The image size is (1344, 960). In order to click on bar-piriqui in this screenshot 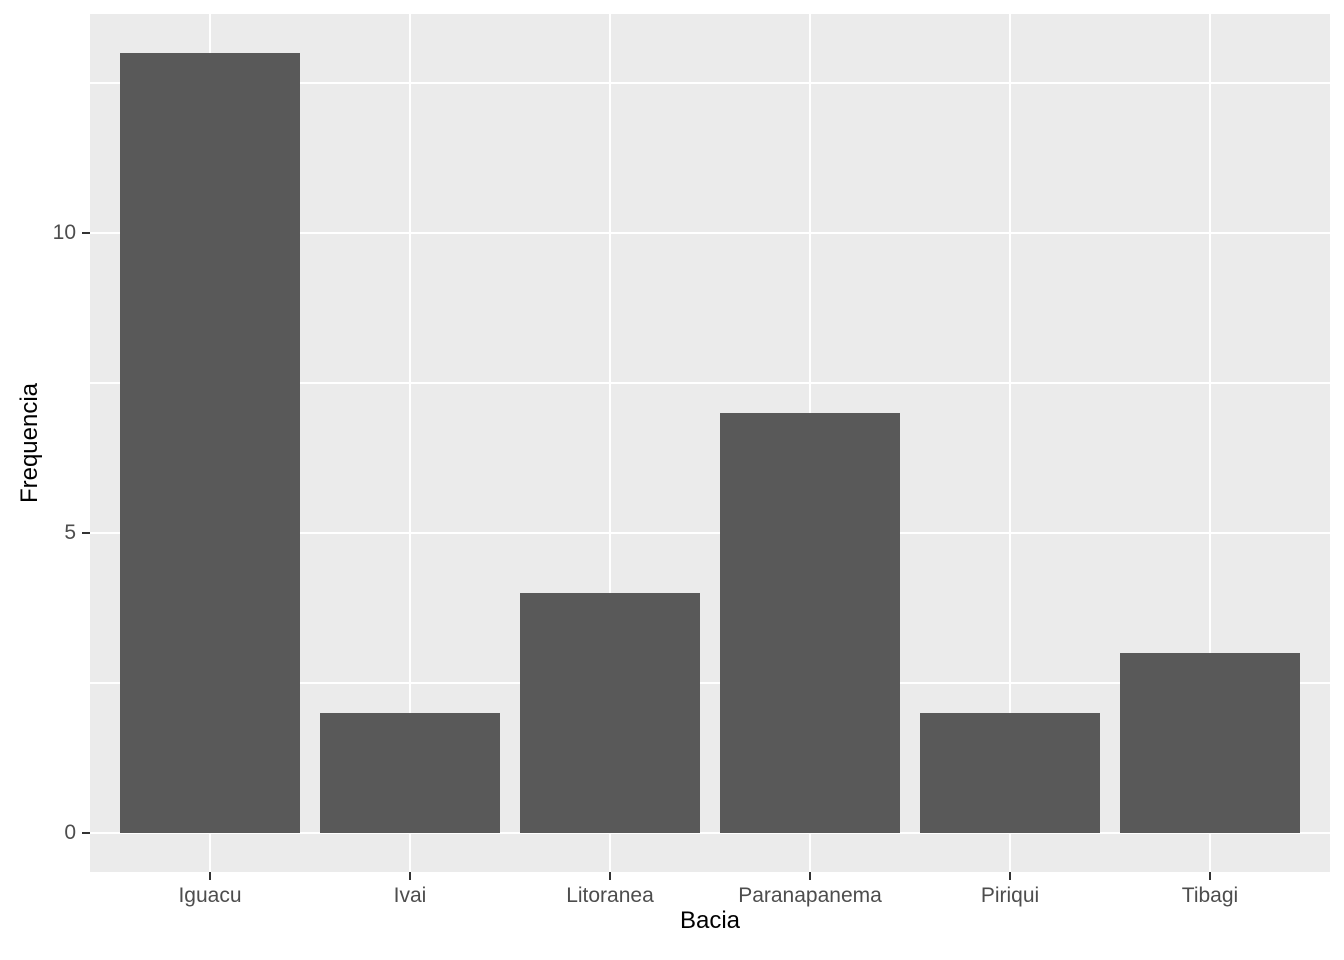, I will do `click(1010, 773)`.